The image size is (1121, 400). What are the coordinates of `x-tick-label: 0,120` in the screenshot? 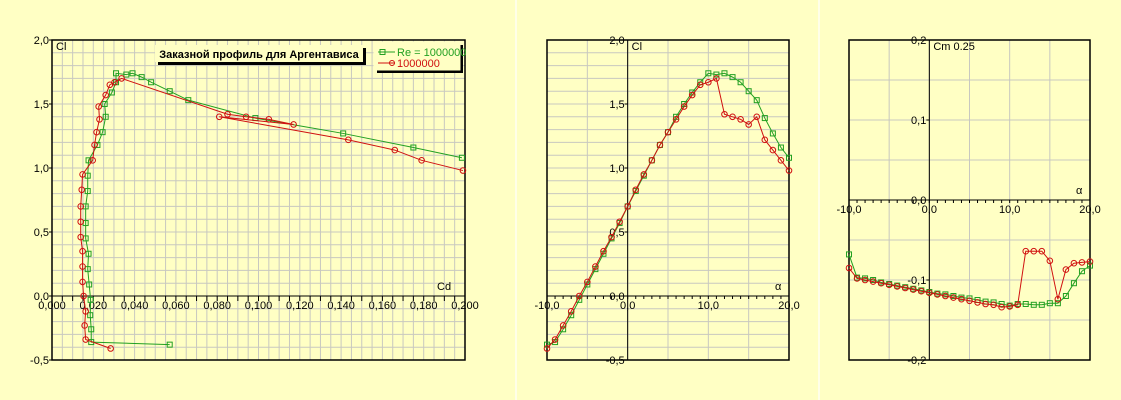 It's located at (300, 306).